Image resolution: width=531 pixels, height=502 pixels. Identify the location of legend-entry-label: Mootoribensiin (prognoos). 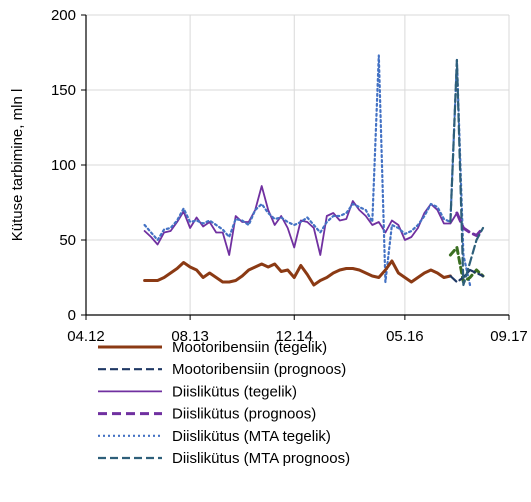
(259, 369).